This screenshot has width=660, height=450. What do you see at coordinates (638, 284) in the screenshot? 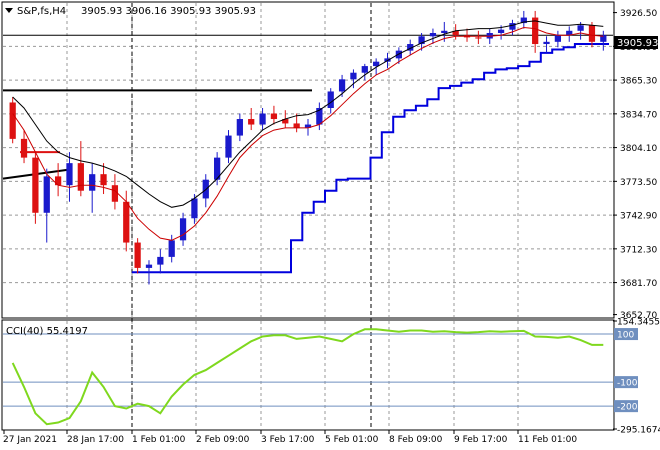
I see `y-tick-label: 3681.70` at bounding box center [638, 284].